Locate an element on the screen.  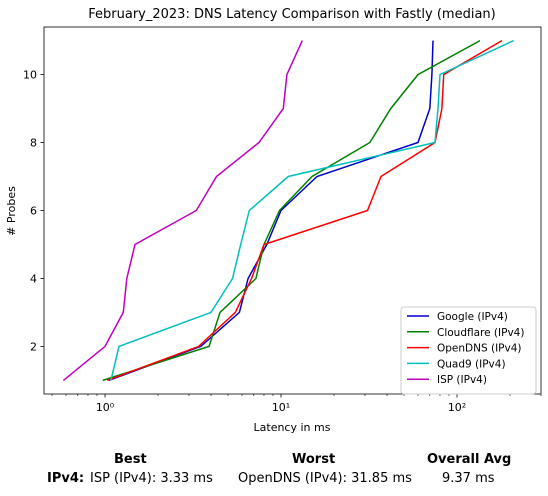
x-tick-label: 10² is located at coordinates (457, 407).